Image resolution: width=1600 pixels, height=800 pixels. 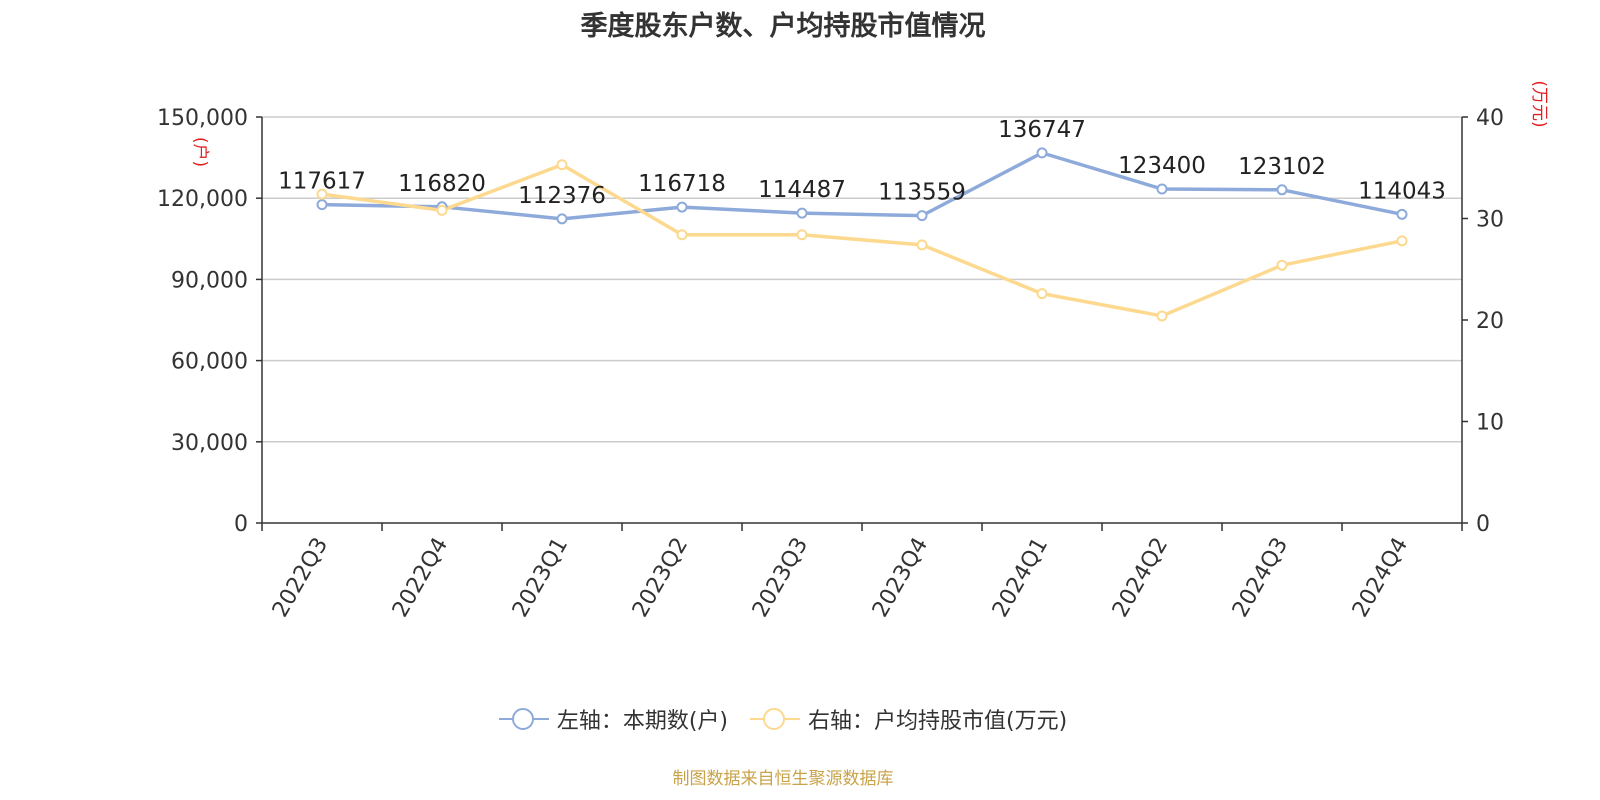 What do you see at coordinates (783, 26) in the screenshot?
I see `chart-title: 季度股东户数、户均持股市值情况` at bounding box center [783, 26].